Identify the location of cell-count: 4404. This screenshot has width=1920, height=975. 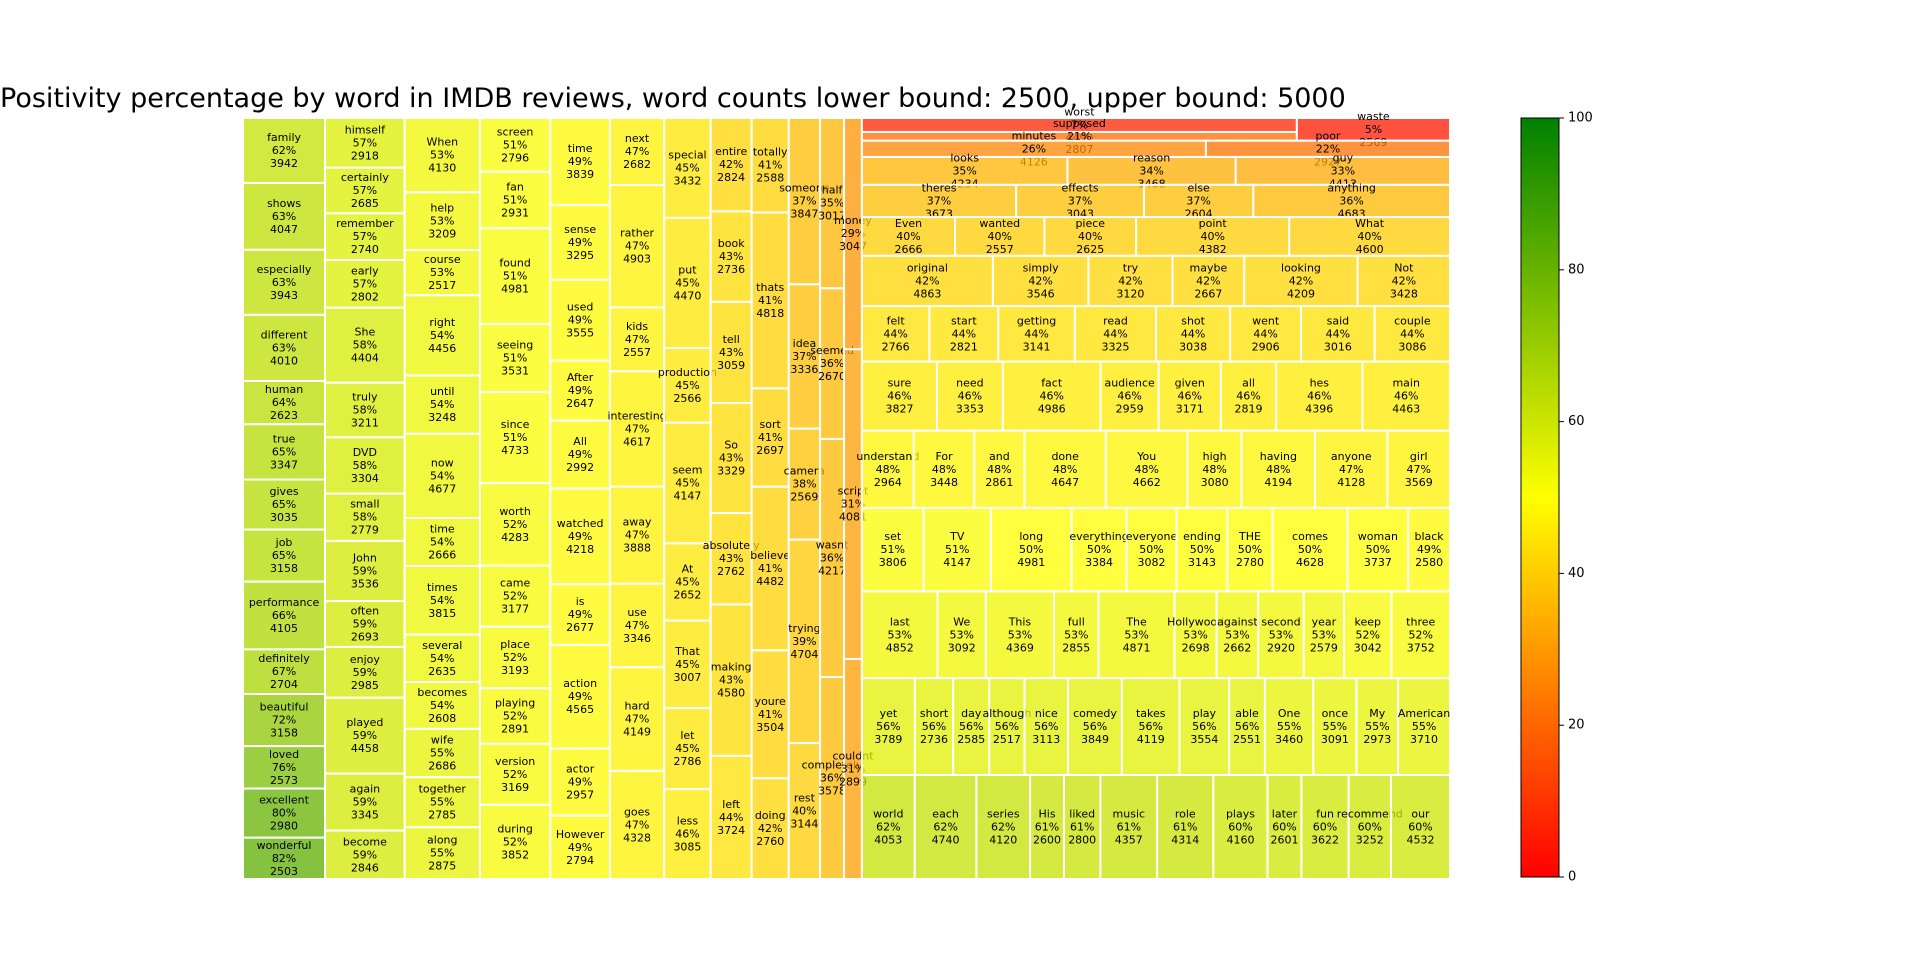
(365, 358).